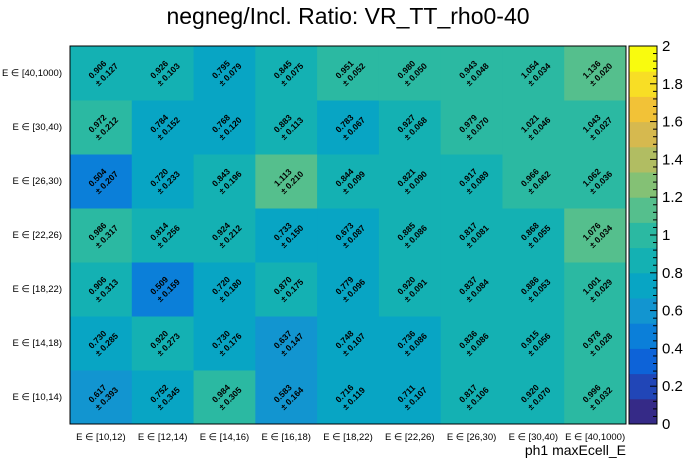  What do you see at coordinates (37, 181) in the screenshot?
I see `y-tick-label: E ∈ [26,30)` at bounding box center [37, 181].